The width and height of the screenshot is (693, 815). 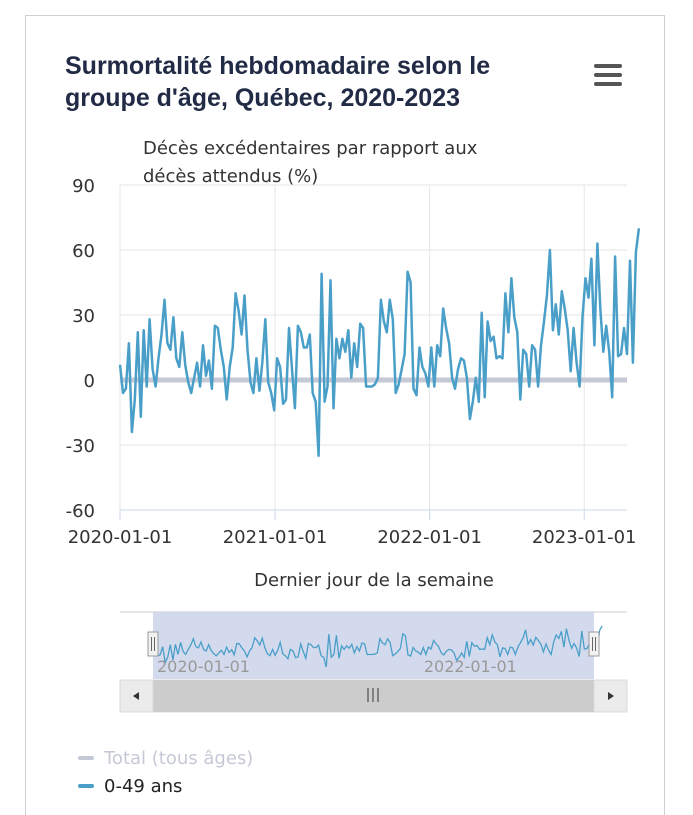 What do you see at coordinates (275, 537) in the screenshot?
I see `x-tick-label: 2021-01-01` at bounding box center [275, 537].